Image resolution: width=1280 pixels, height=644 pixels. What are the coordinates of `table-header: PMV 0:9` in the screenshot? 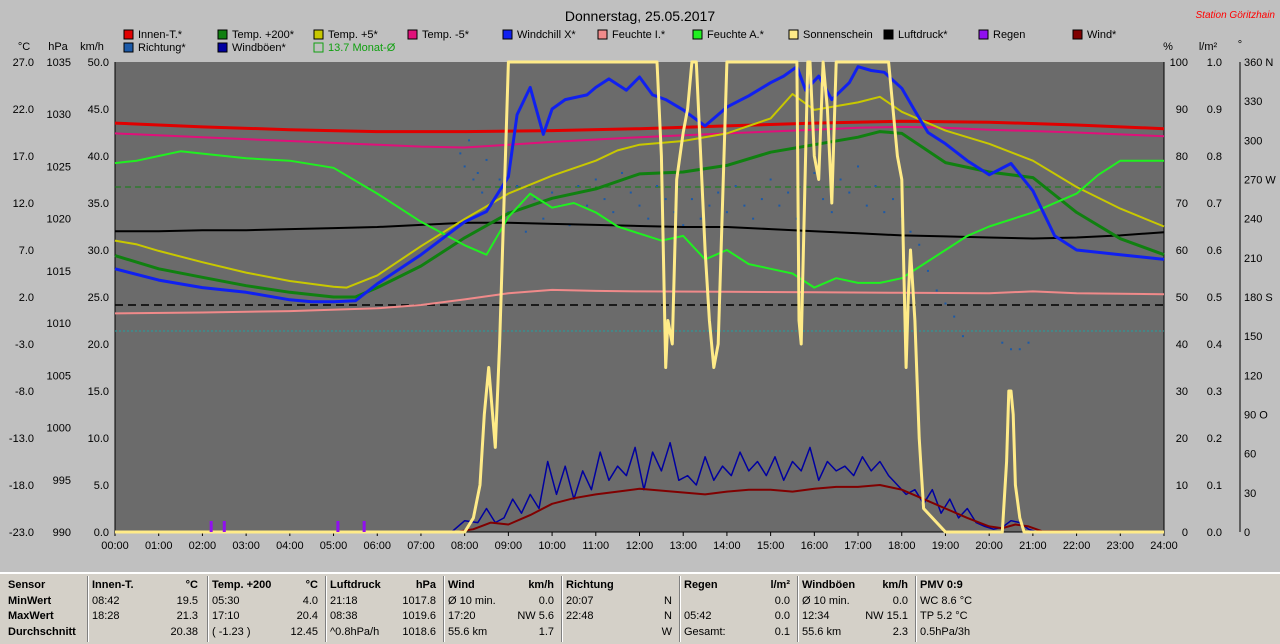 It's located at (980, 586).